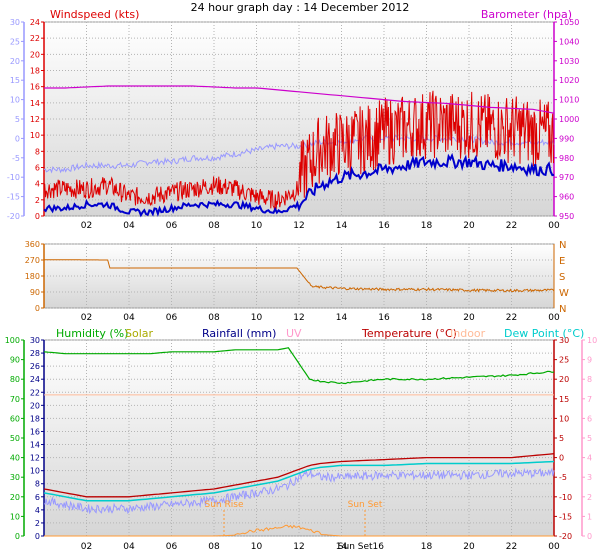  Describe the element at coordinates (17, 536) in the screenshot. I see `hum-axis-tick-label: 0` at that location.